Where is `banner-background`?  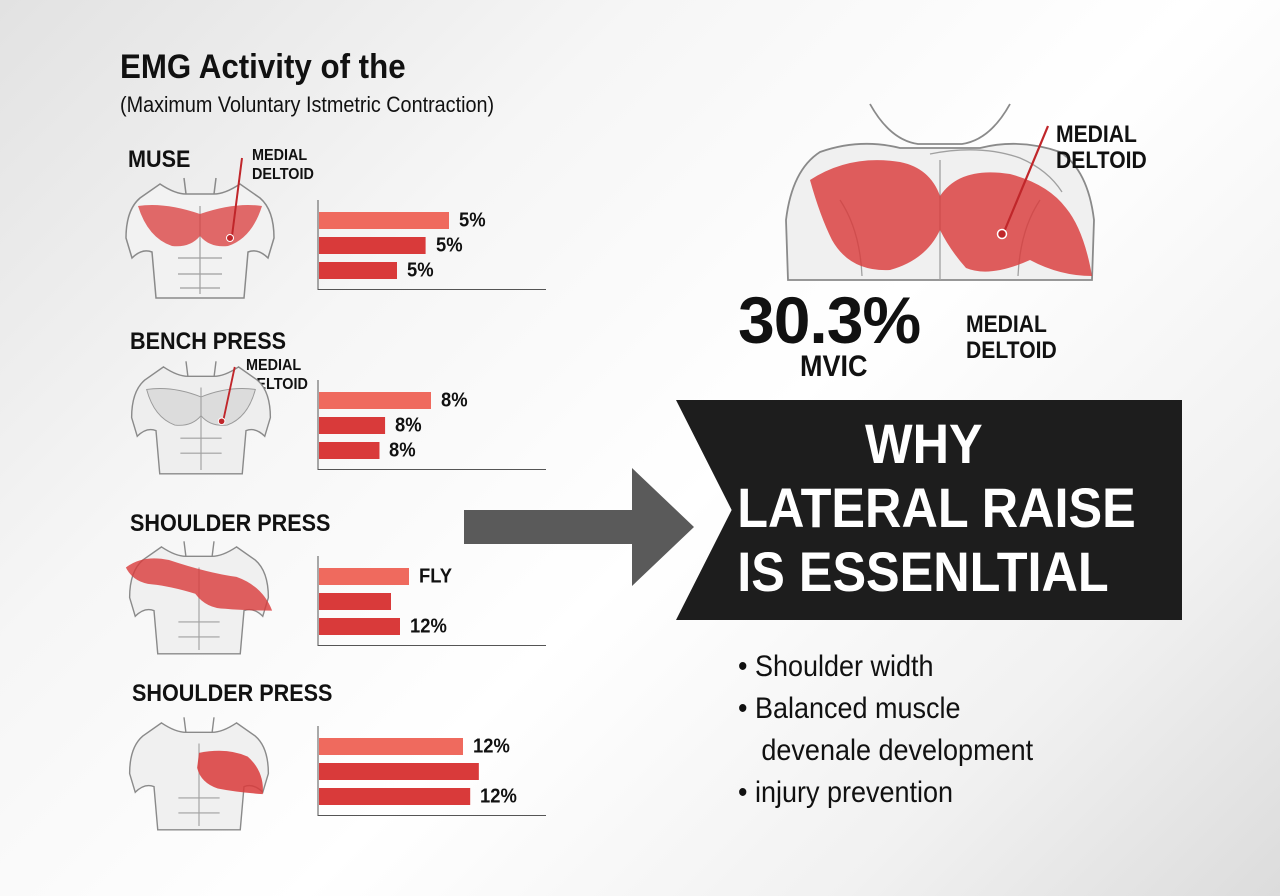
banner-background is located at coordinates (929, 510).